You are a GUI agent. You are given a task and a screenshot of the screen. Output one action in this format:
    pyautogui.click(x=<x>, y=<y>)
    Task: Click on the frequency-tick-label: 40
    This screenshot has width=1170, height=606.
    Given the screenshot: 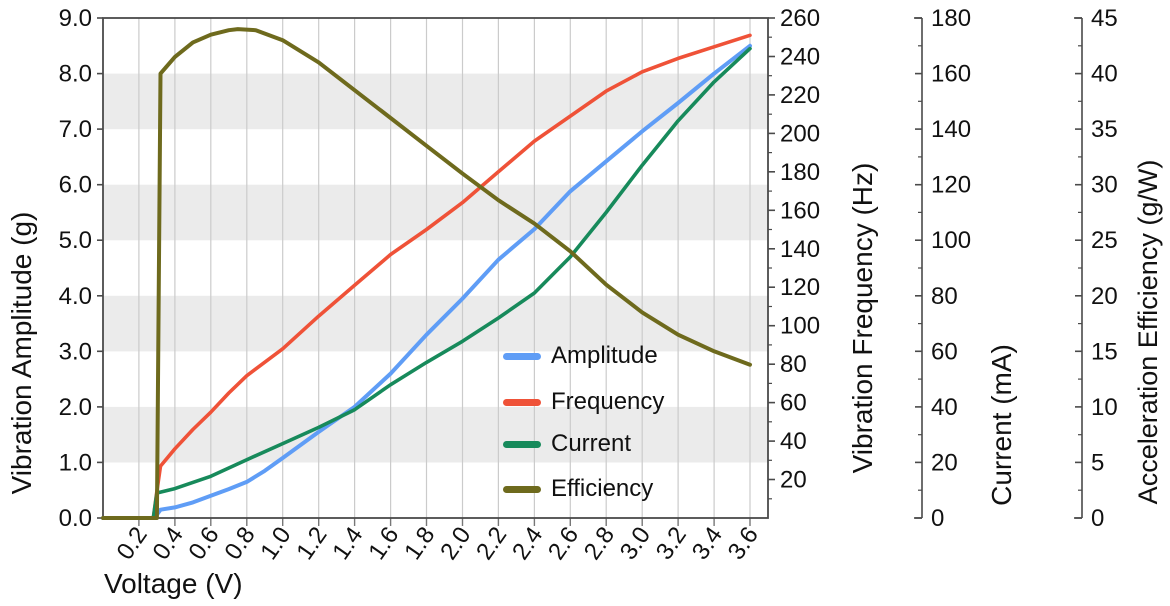 What is the action you would take?
    pyautogui.click(x=793, y=441)
    